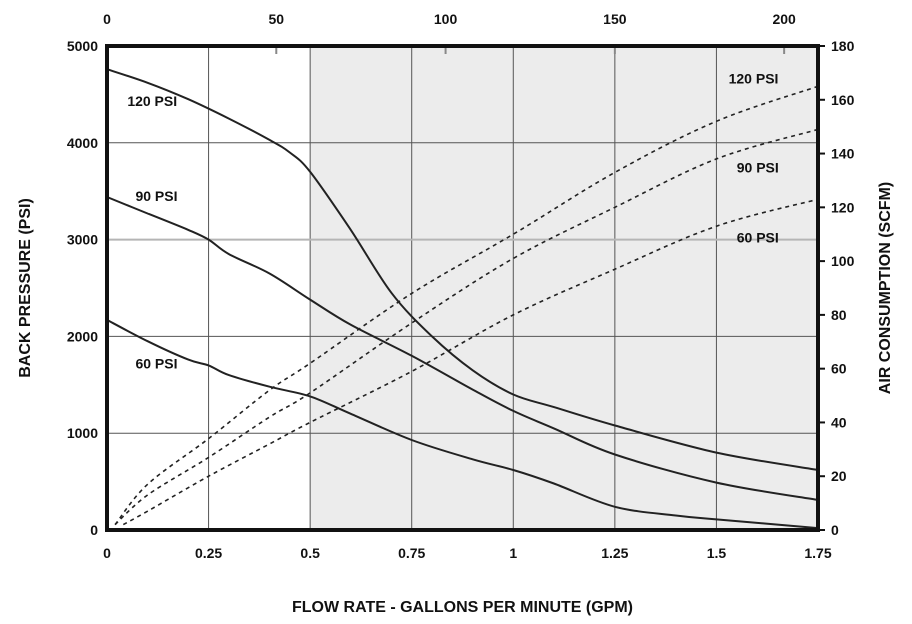 Image resolution: width=912 pixels, height=624 pixels. I want to click on x-tick-label: 1.5, so click(717, 553).